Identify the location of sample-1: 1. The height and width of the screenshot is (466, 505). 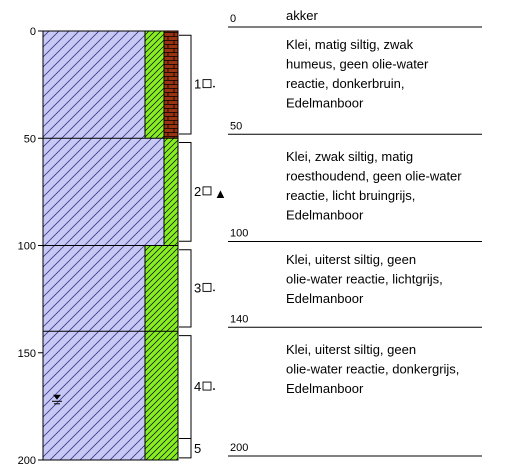
(197, 84).